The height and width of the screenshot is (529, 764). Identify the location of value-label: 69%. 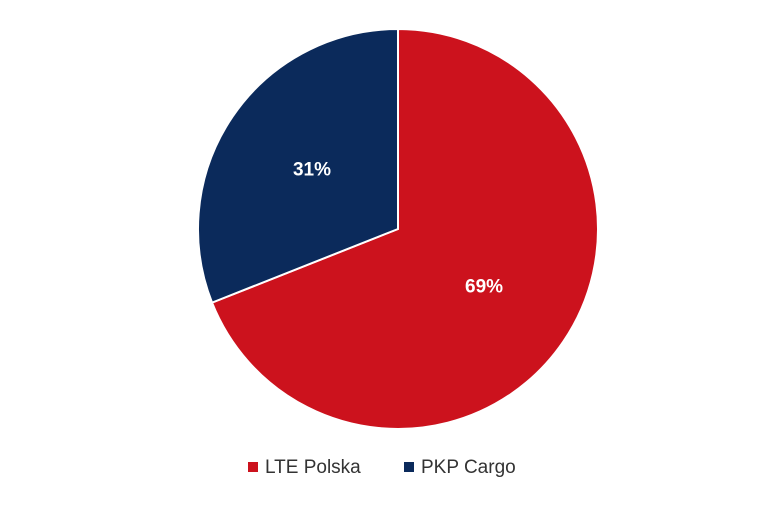
(484, 286).